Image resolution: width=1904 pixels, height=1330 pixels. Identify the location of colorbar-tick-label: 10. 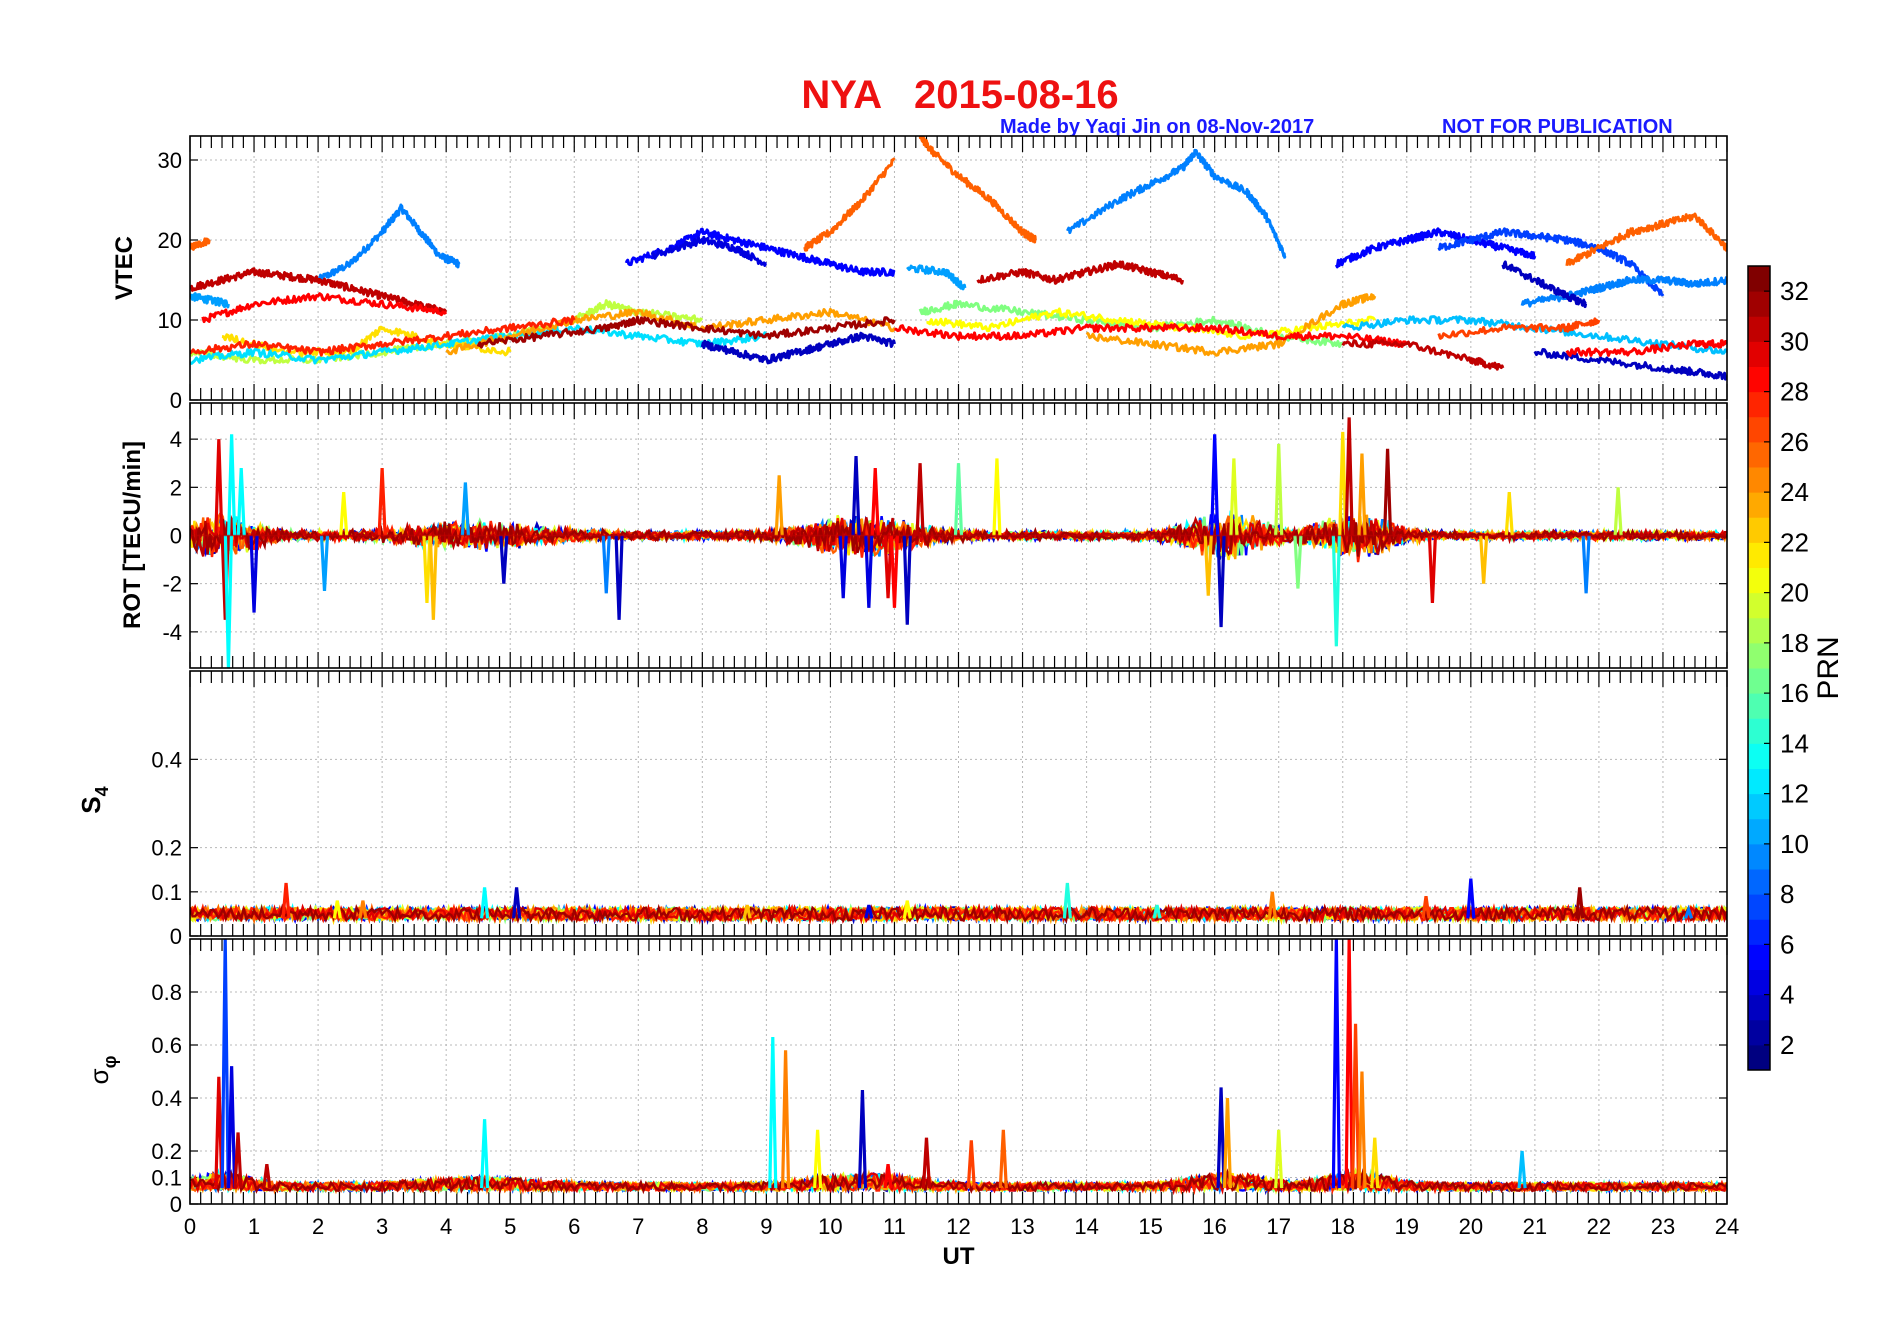
(1794, 844).